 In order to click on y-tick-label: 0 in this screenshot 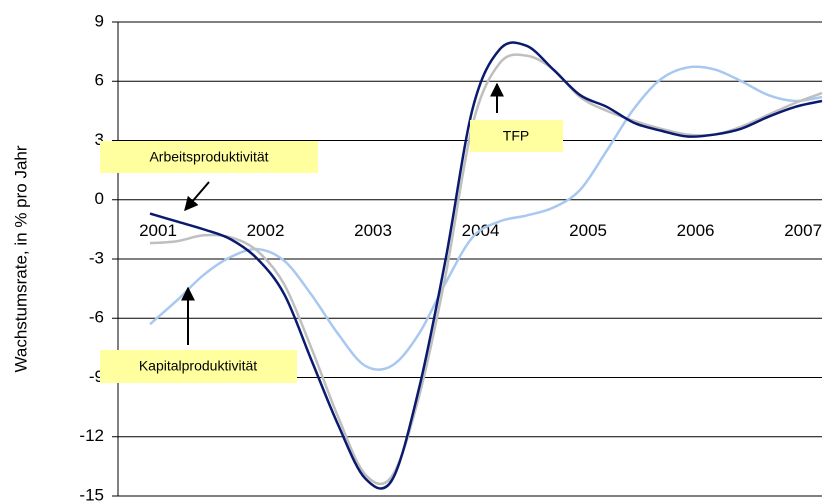, I will do `click(99, 198)`.